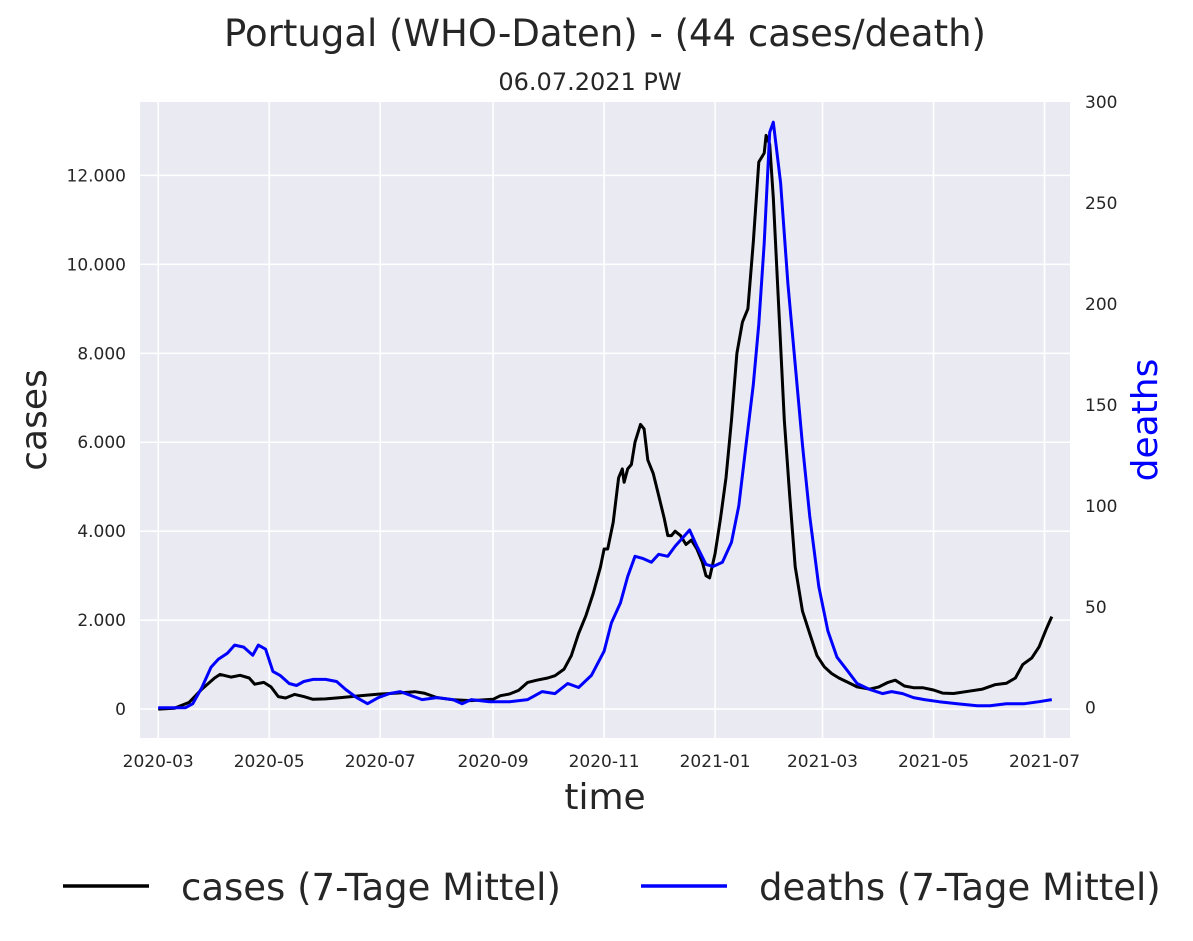  What do you see at coordinates (1101, 305) in the screenshot?
I see `y2-tick-label: 200` at bounding box center [1101, 305].